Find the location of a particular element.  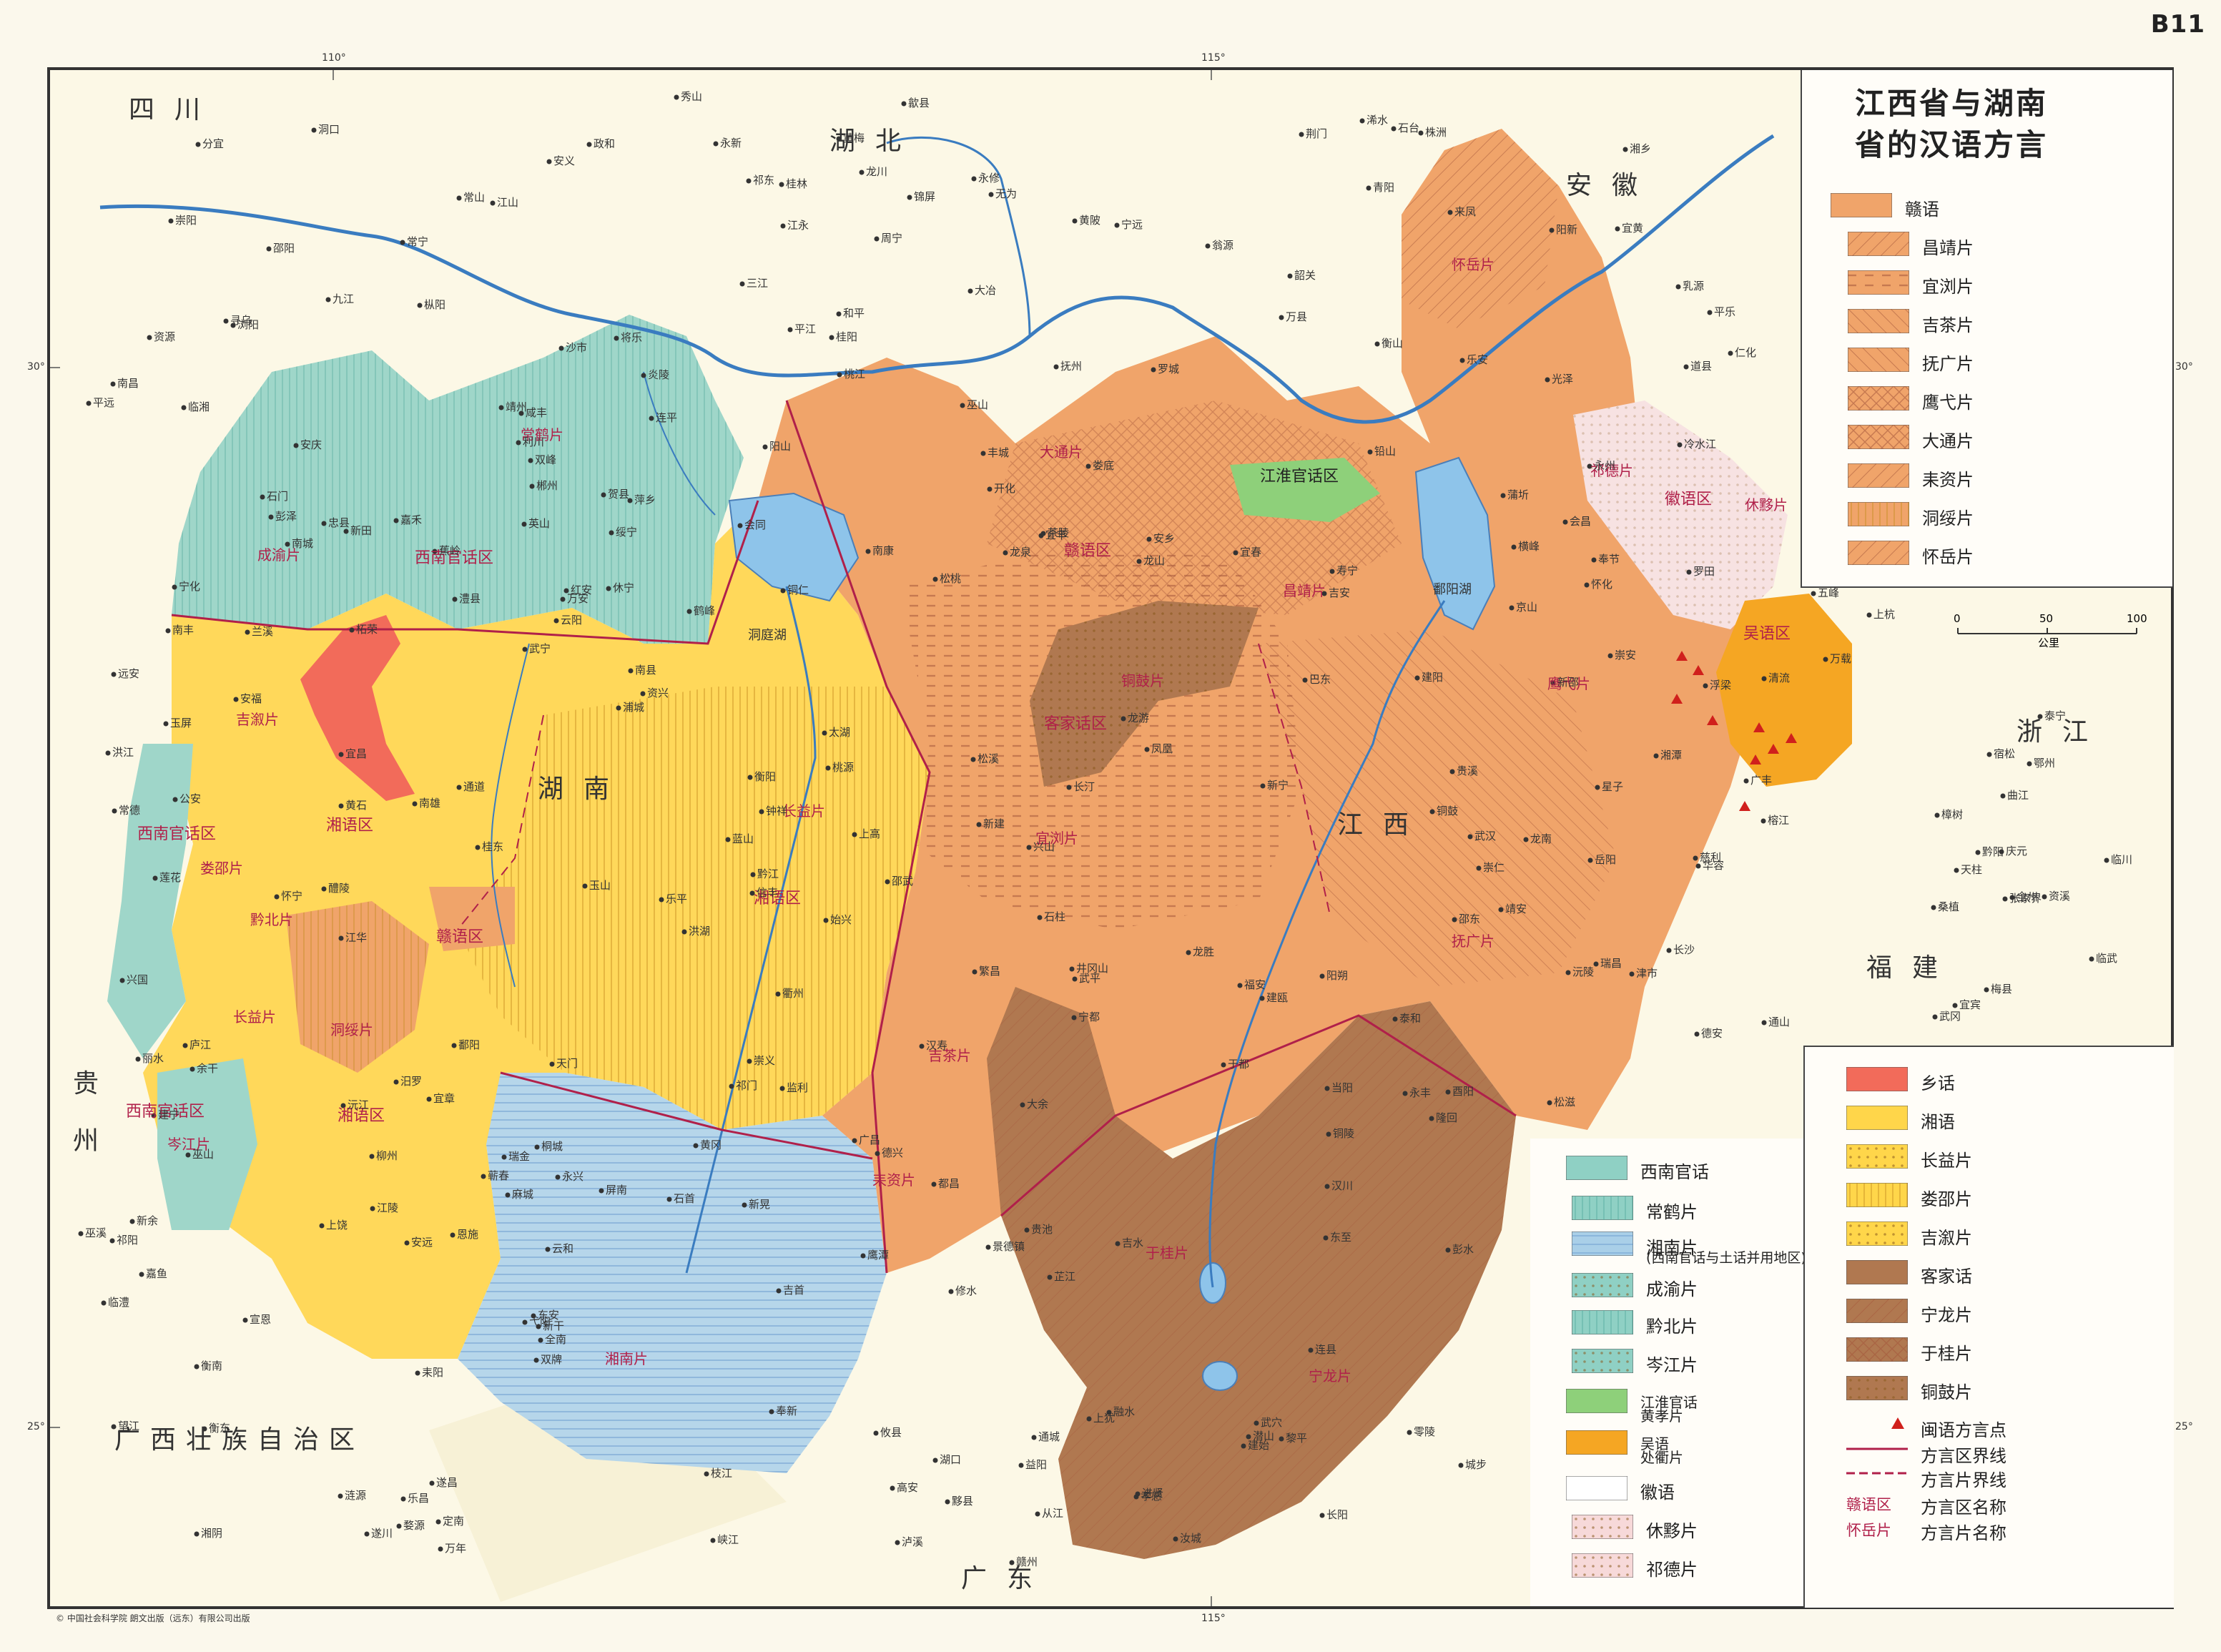

city-label: 樟树 is located at coordinates (1952, 815).